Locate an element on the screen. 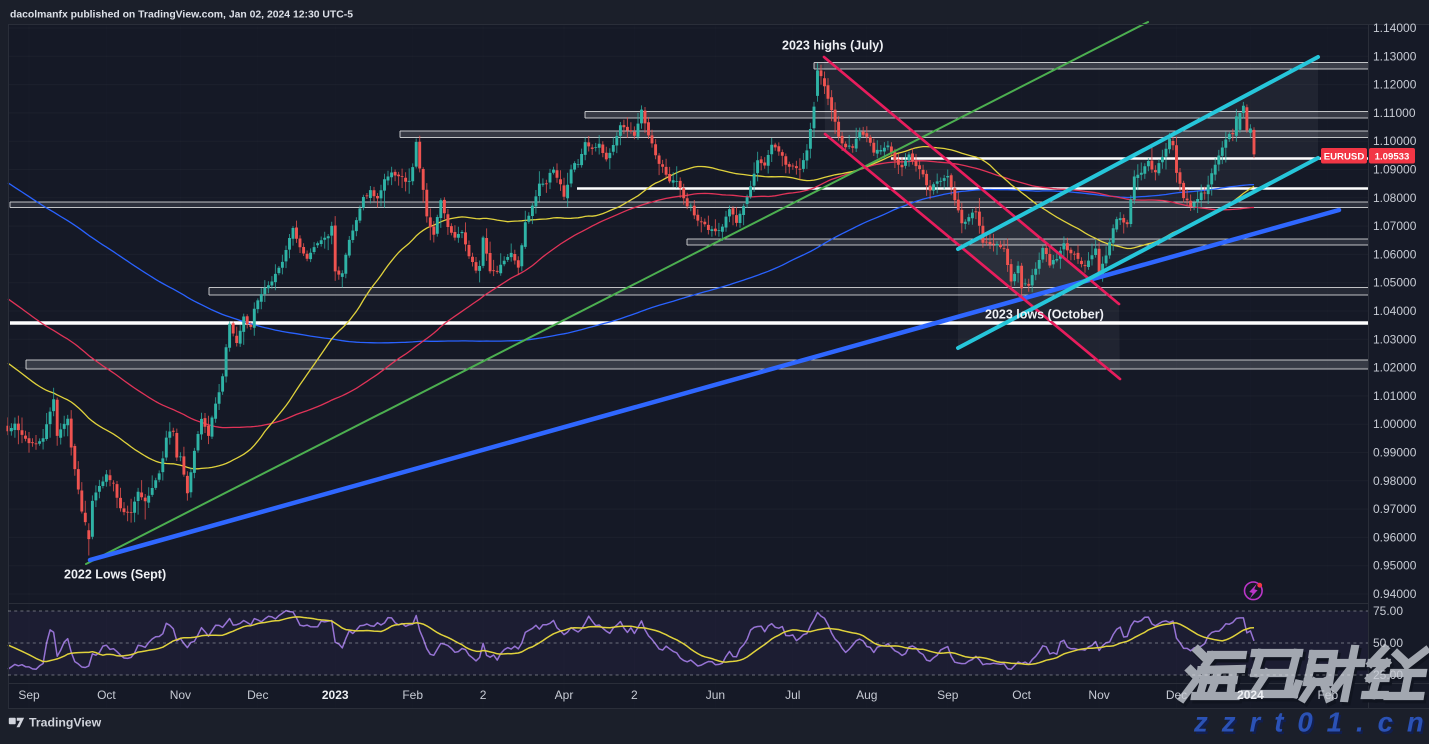 The image size is (1429, 744). svg-text: Jun is located at coordinates (715, 695).